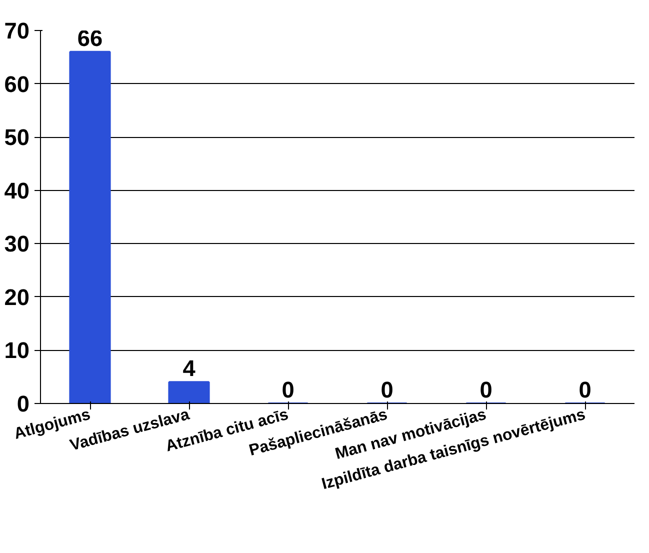  I want to click on y-tick-label: 10, so click(17, 350).